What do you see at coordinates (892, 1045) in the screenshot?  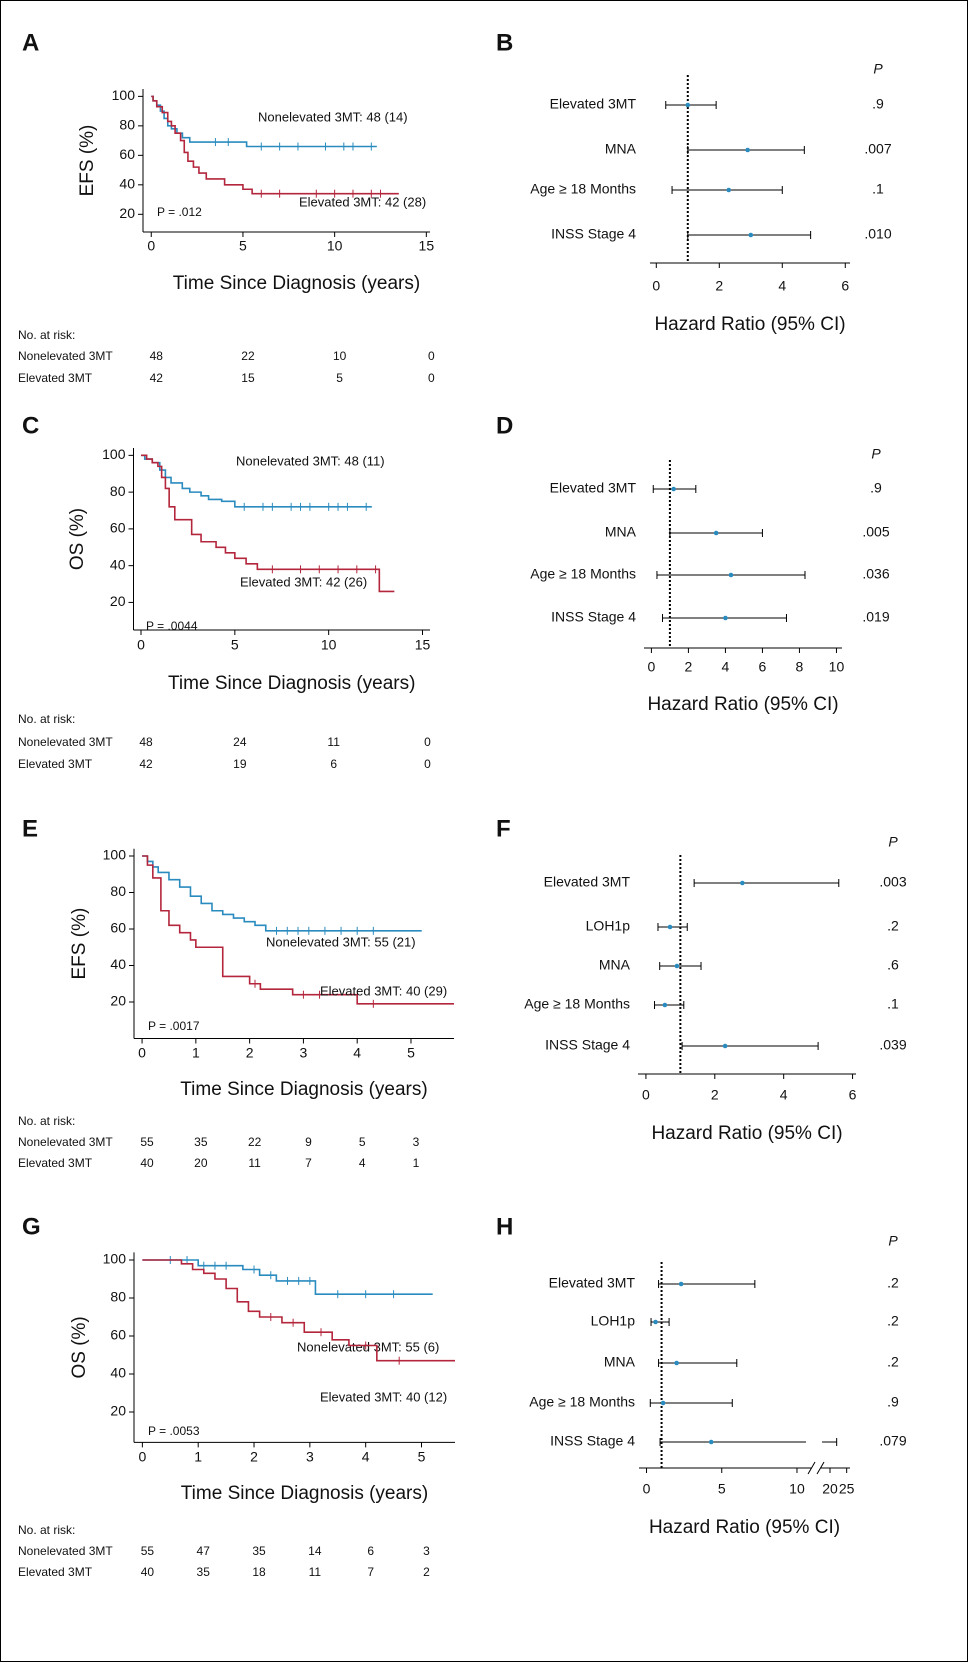 I see `p-value: .039` at bounding box center [892, 1045].